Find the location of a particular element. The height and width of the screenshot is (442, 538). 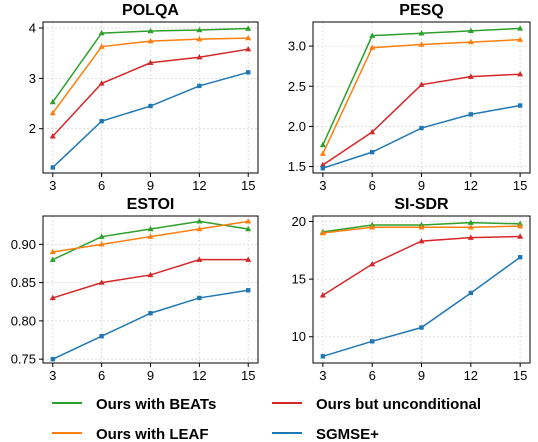

plot-frame-estoi is located at coordinates (150, 289).